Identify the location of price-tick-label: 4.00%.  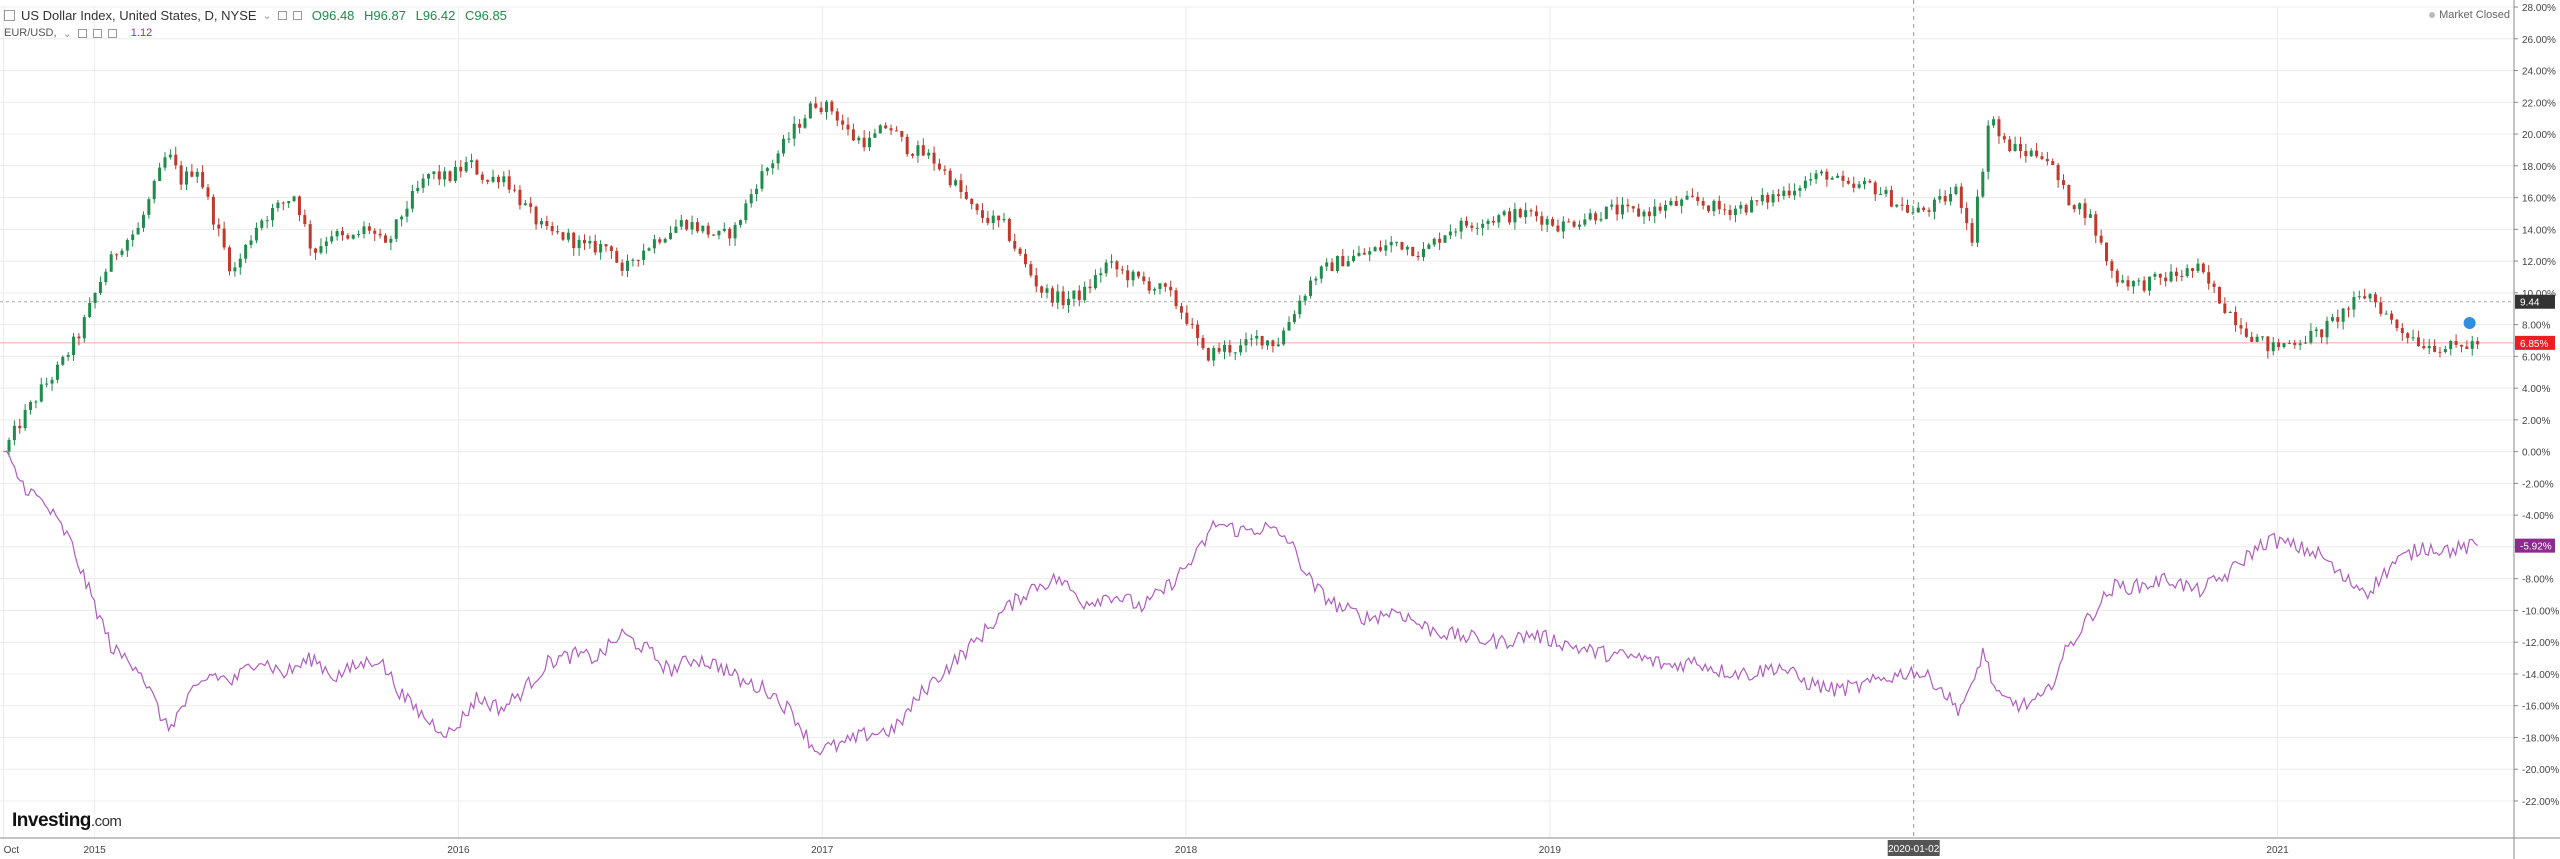
(2536, 389).